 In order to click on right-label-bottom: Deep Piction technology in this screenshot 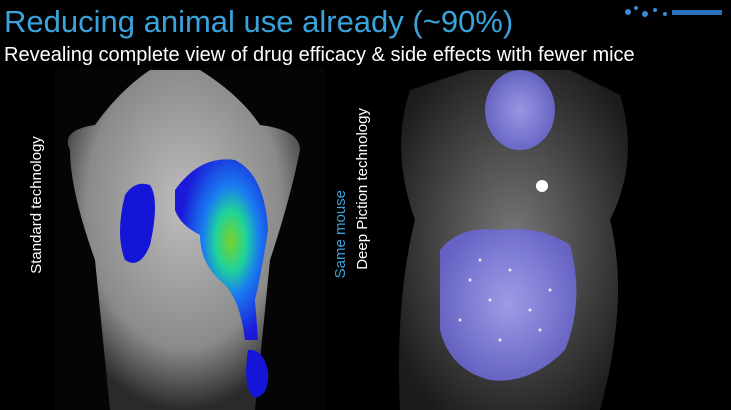, I will do `click(362, 189)`.